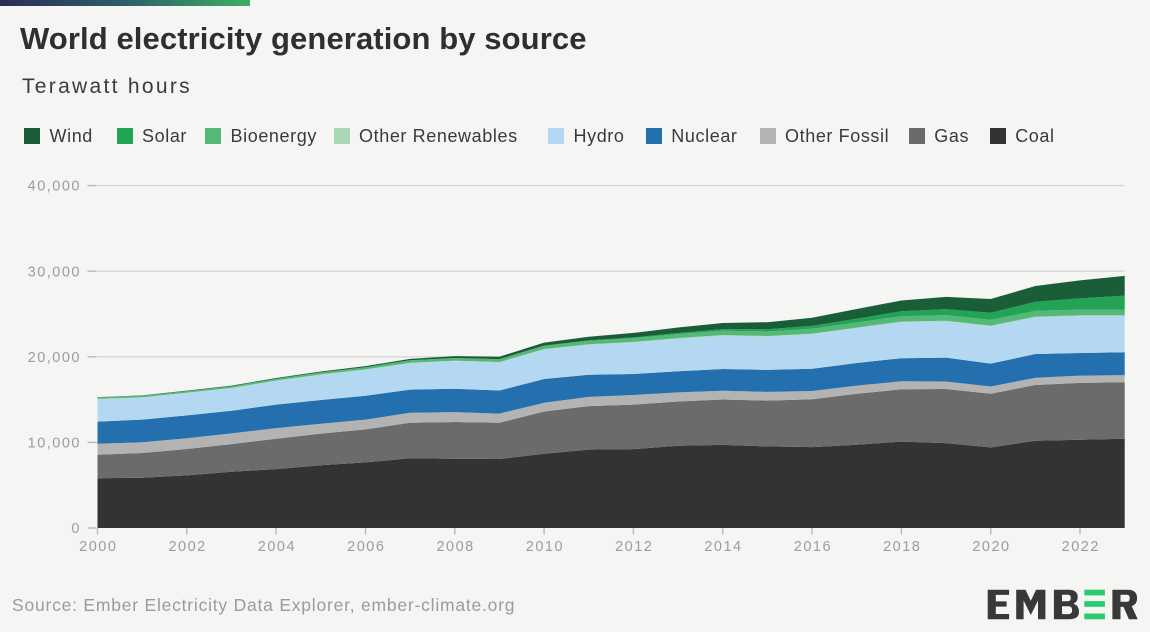  Describe the element at coordinates (902, 547) in the screenshot. I see `svg-text: 2018` at that location.